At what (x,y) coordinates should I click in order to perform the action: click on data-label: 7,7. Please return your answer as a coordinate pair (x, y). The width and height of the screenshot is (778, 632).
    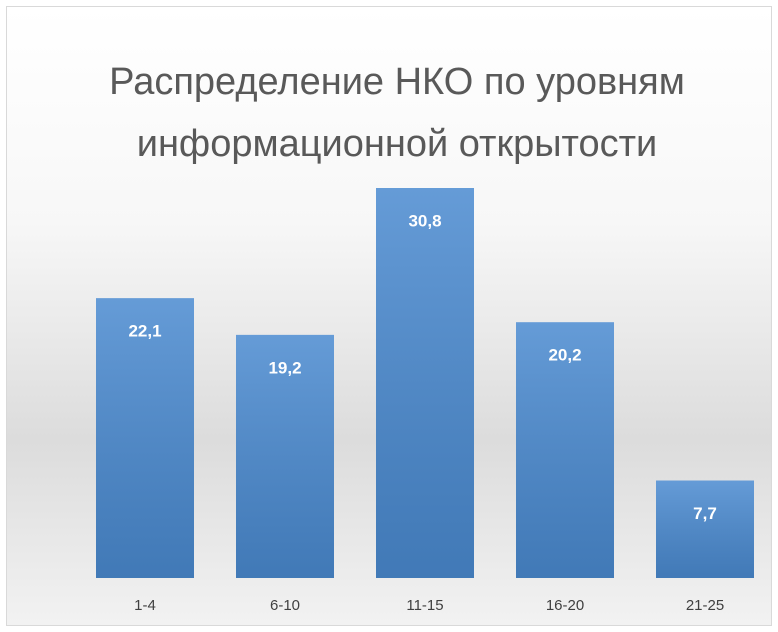
    Looking at the image, I should click on (705, 513).